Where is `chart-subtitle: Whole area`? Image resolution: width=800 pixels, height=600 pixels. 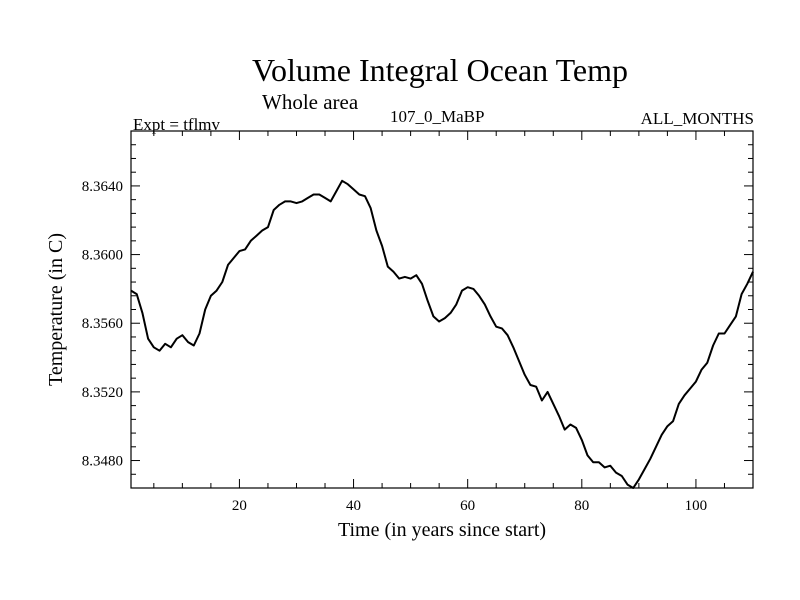
chart-subtitle: Whole area is located at coordinates (310, 102).